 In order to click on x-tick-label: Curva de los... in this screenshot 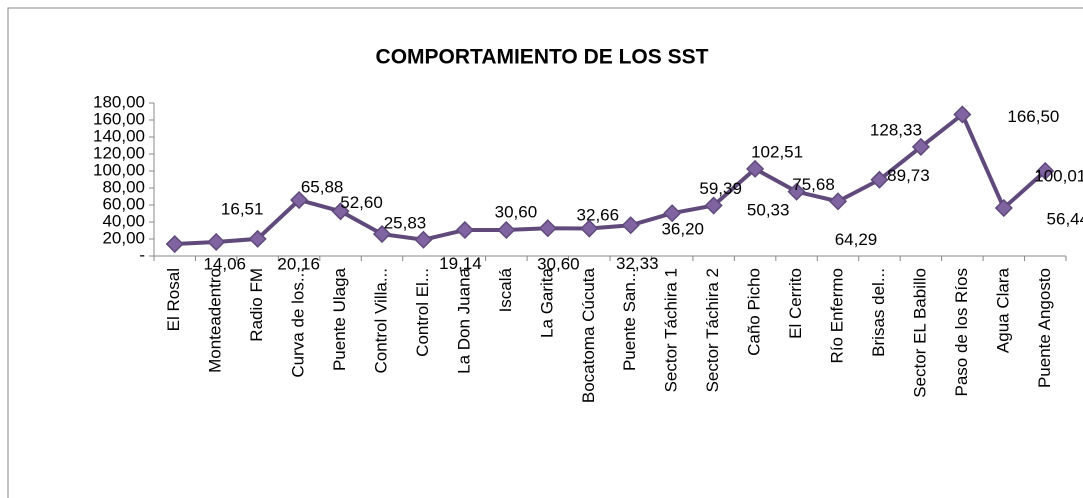, I will do `click(298, 323)`.